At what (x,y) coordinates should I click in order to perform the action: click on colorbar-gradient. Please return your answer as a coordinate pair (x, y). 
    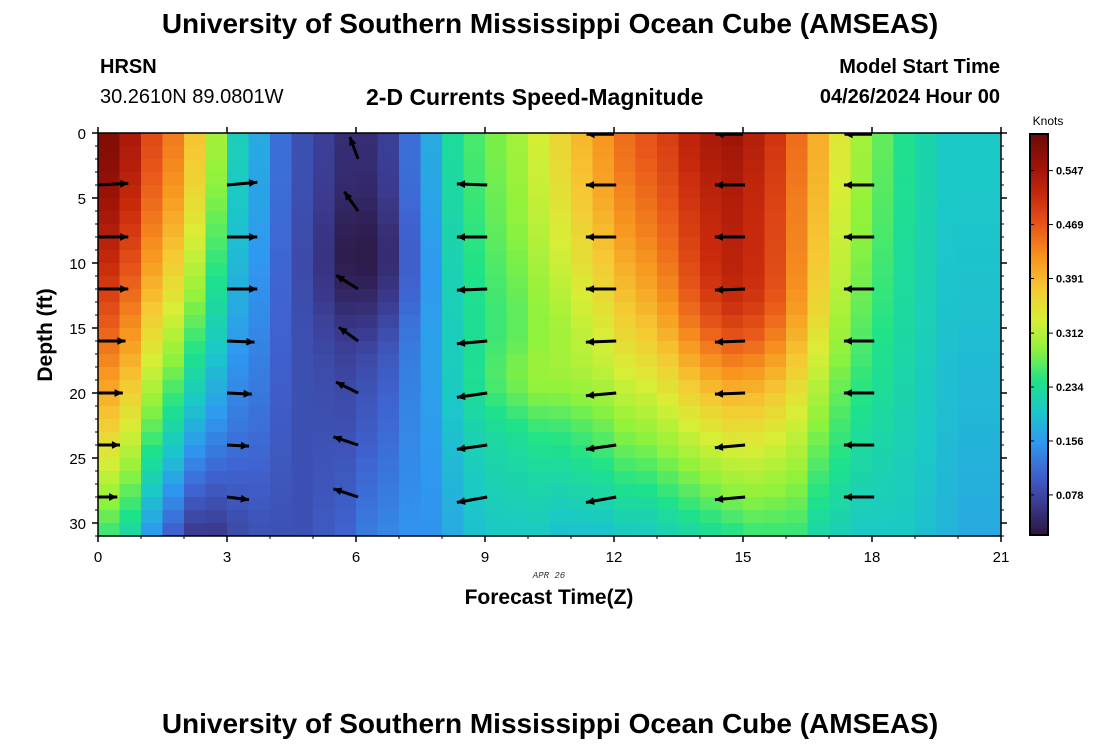
    Looking at the image, I should click on (1039, 334).